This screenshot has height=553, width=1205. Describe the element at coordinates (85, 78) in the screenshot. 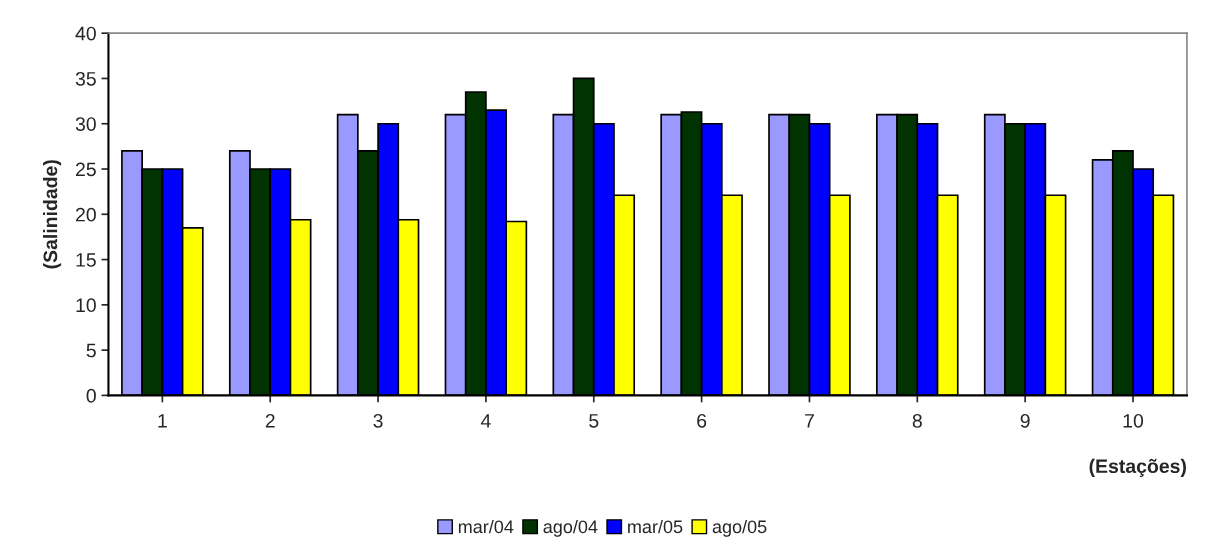

I see `y-tick-label: 35` at that location.